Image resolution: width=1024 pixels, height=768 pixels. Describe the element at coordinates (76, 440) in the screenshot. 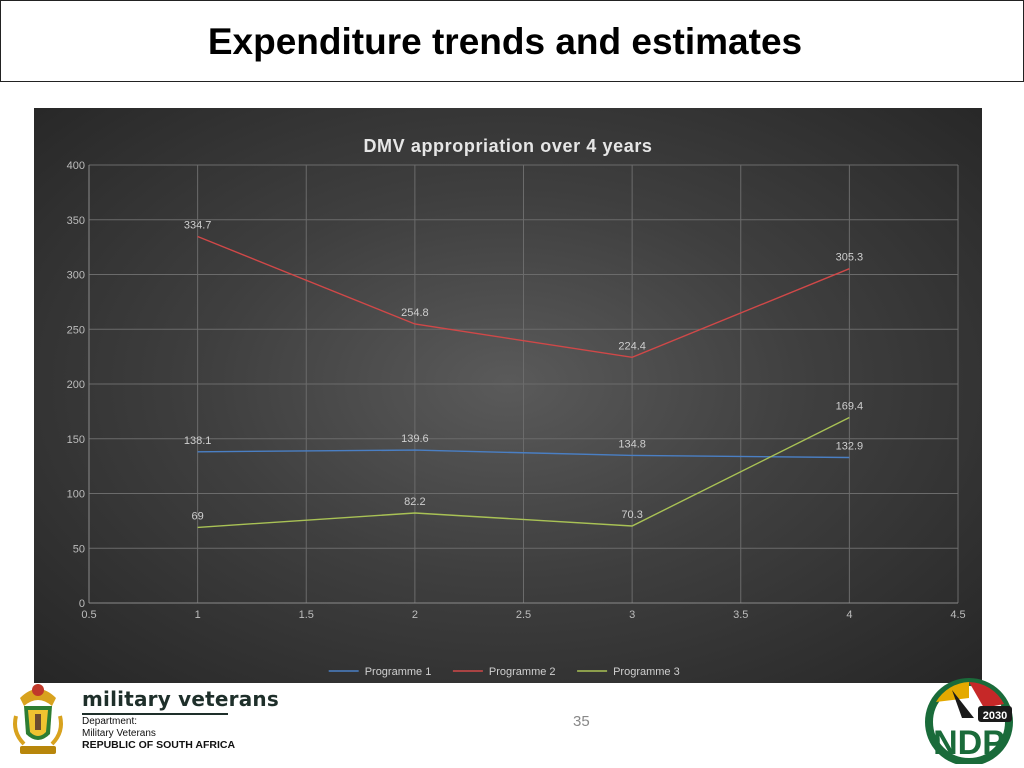

I see `y-tick-label: 150` at that location.